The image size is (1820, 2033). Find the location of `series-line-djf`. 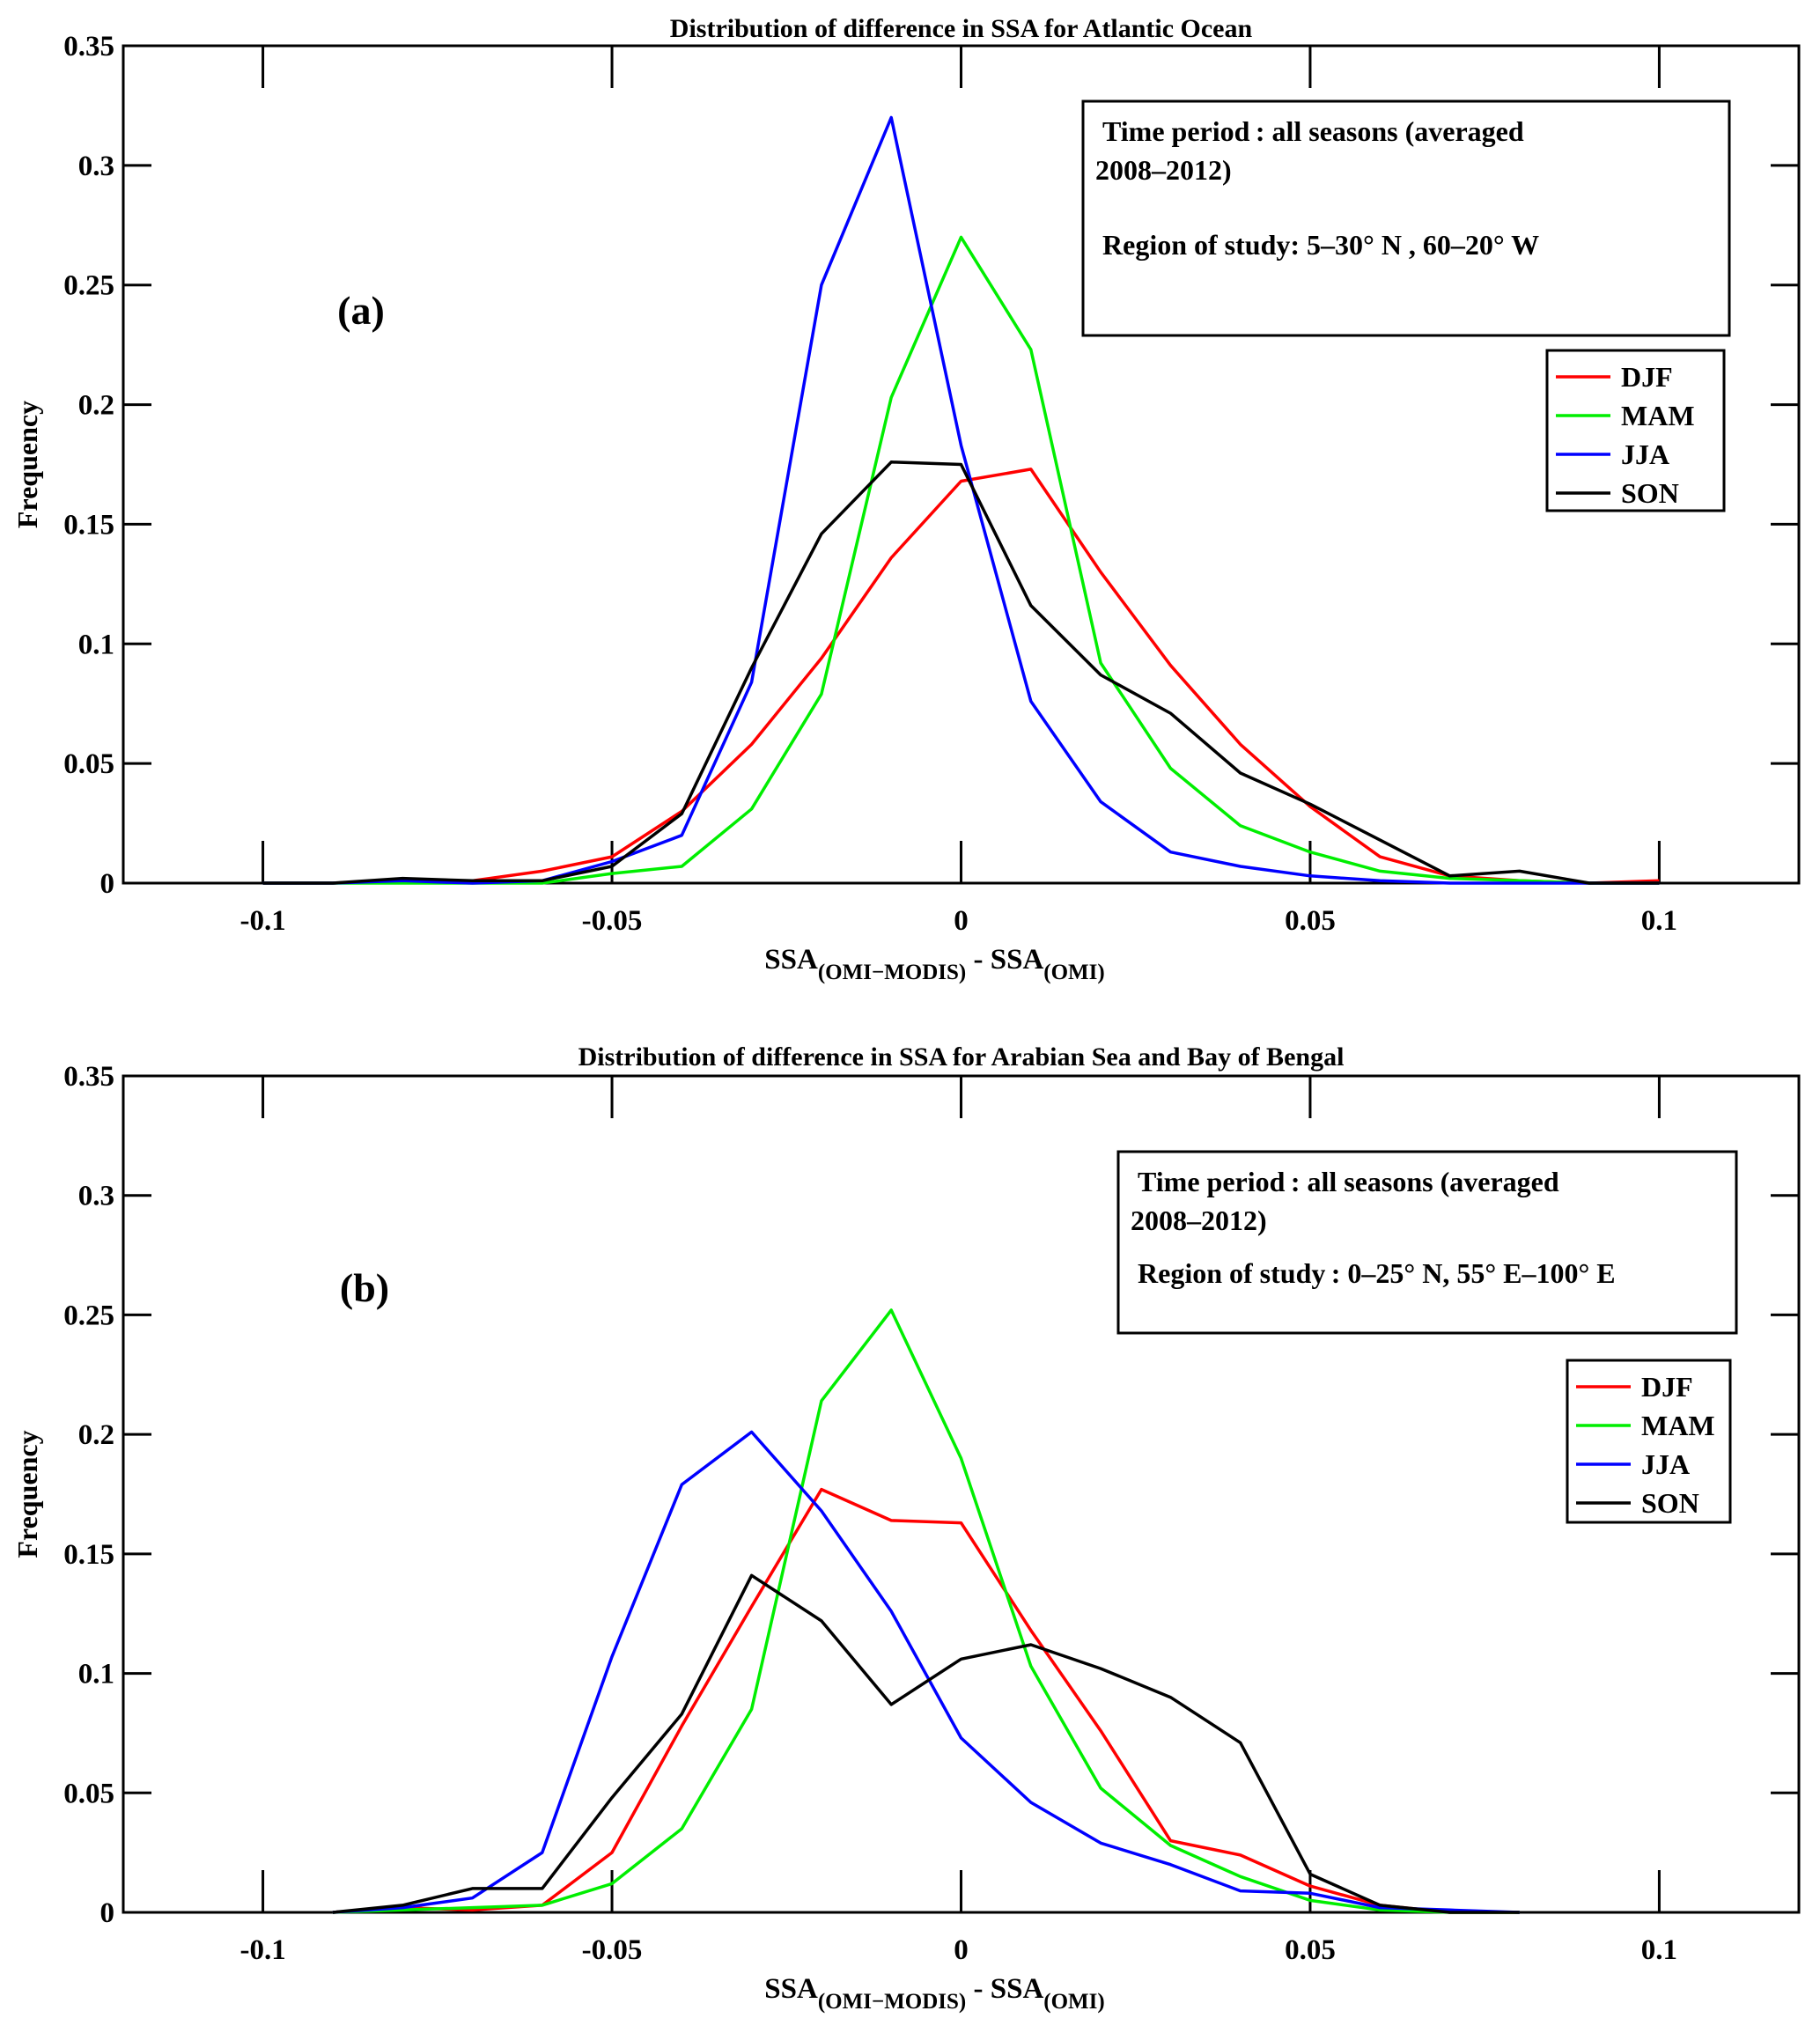

series-line-djf is located at coordinates (926, 1700).